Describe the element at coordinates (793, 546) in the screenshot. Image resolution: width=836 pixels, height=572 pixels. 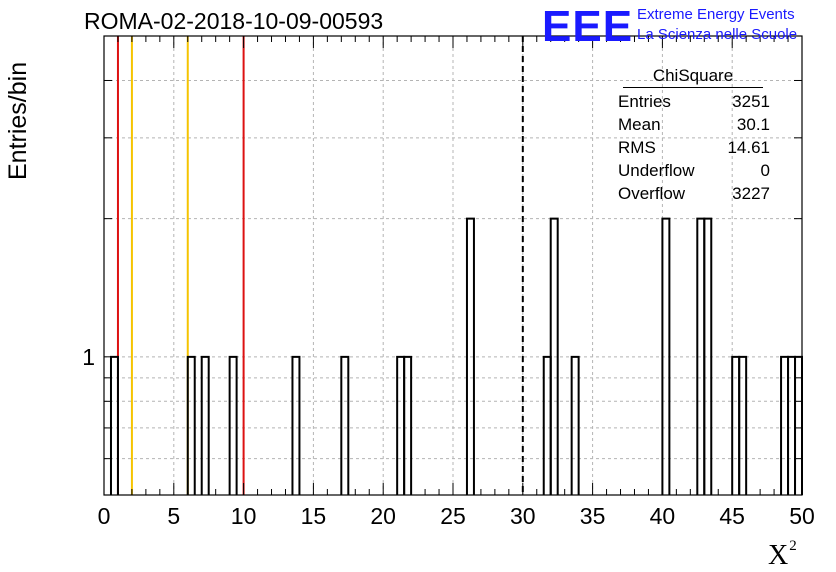
I see `x-axis-label-superscript: 2` at that location.